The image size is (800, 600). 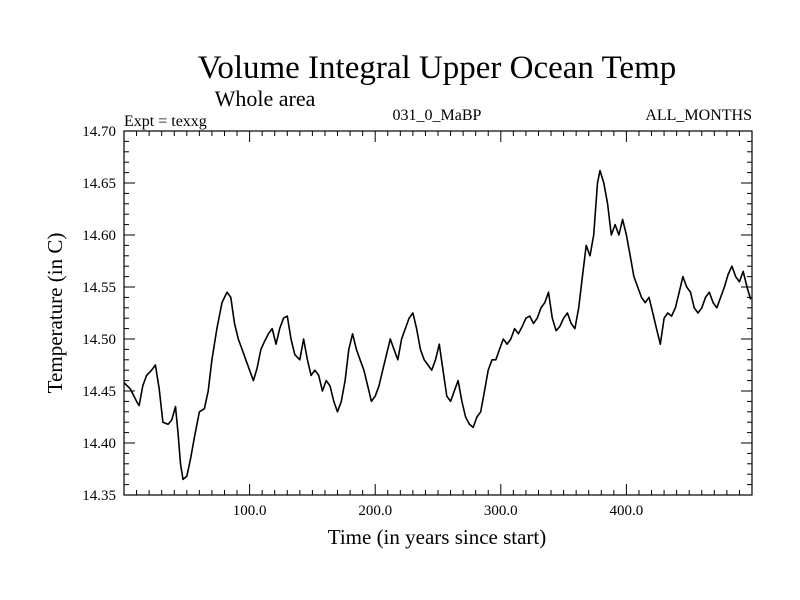 I want to click on y-tick-label: 14.50, so click(x=99, y=340).